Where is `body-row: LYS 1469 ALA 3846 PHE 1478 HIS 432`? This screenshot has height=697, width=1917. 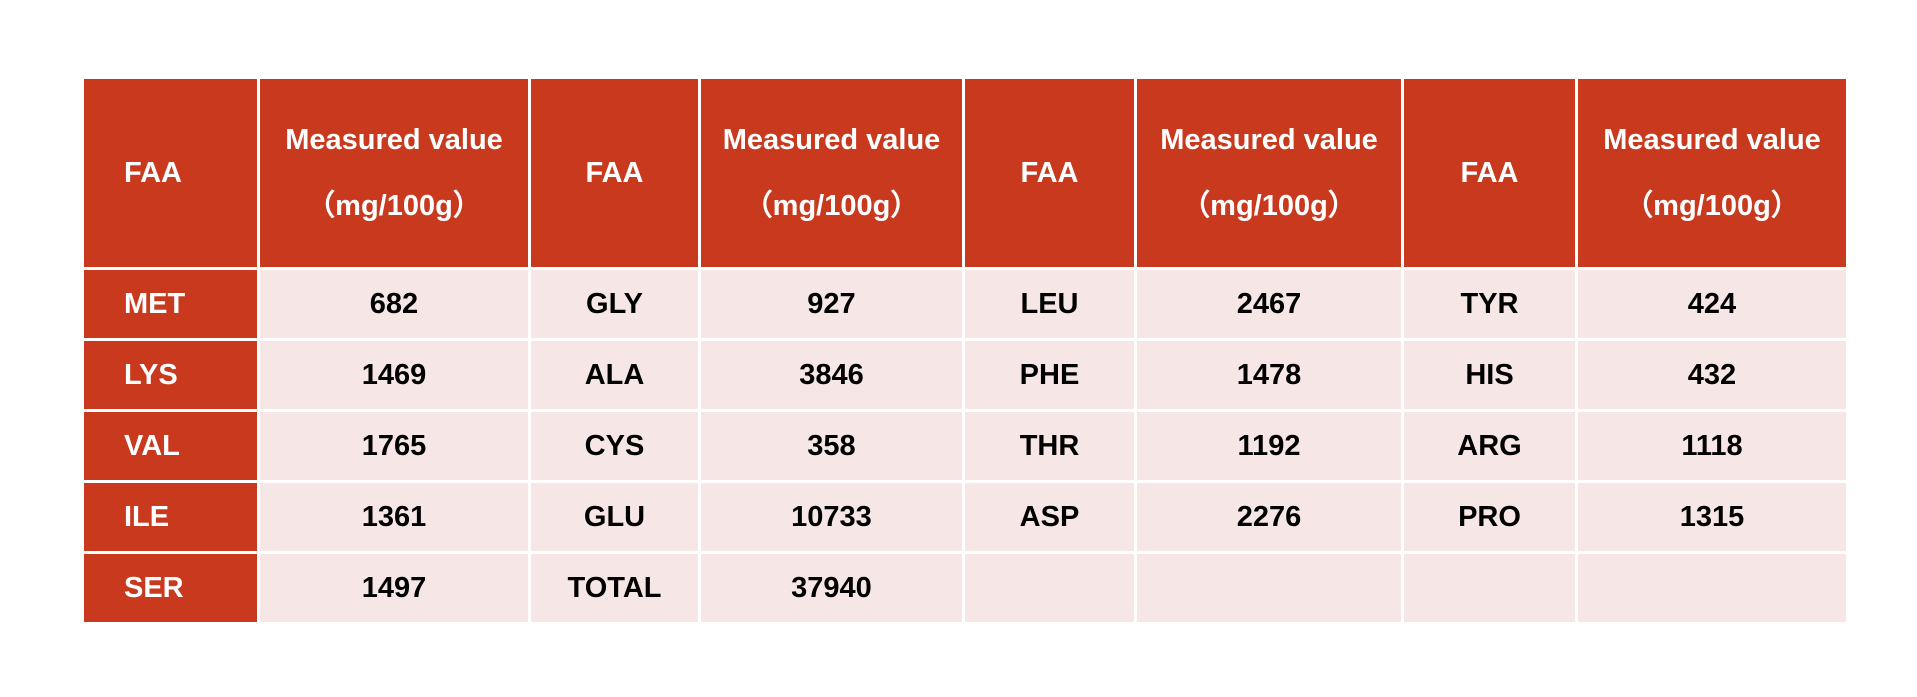
body-row: LYS 1469 ALA 3846 PHE 1478 HIS 432 is located at coordinates (965, 375).